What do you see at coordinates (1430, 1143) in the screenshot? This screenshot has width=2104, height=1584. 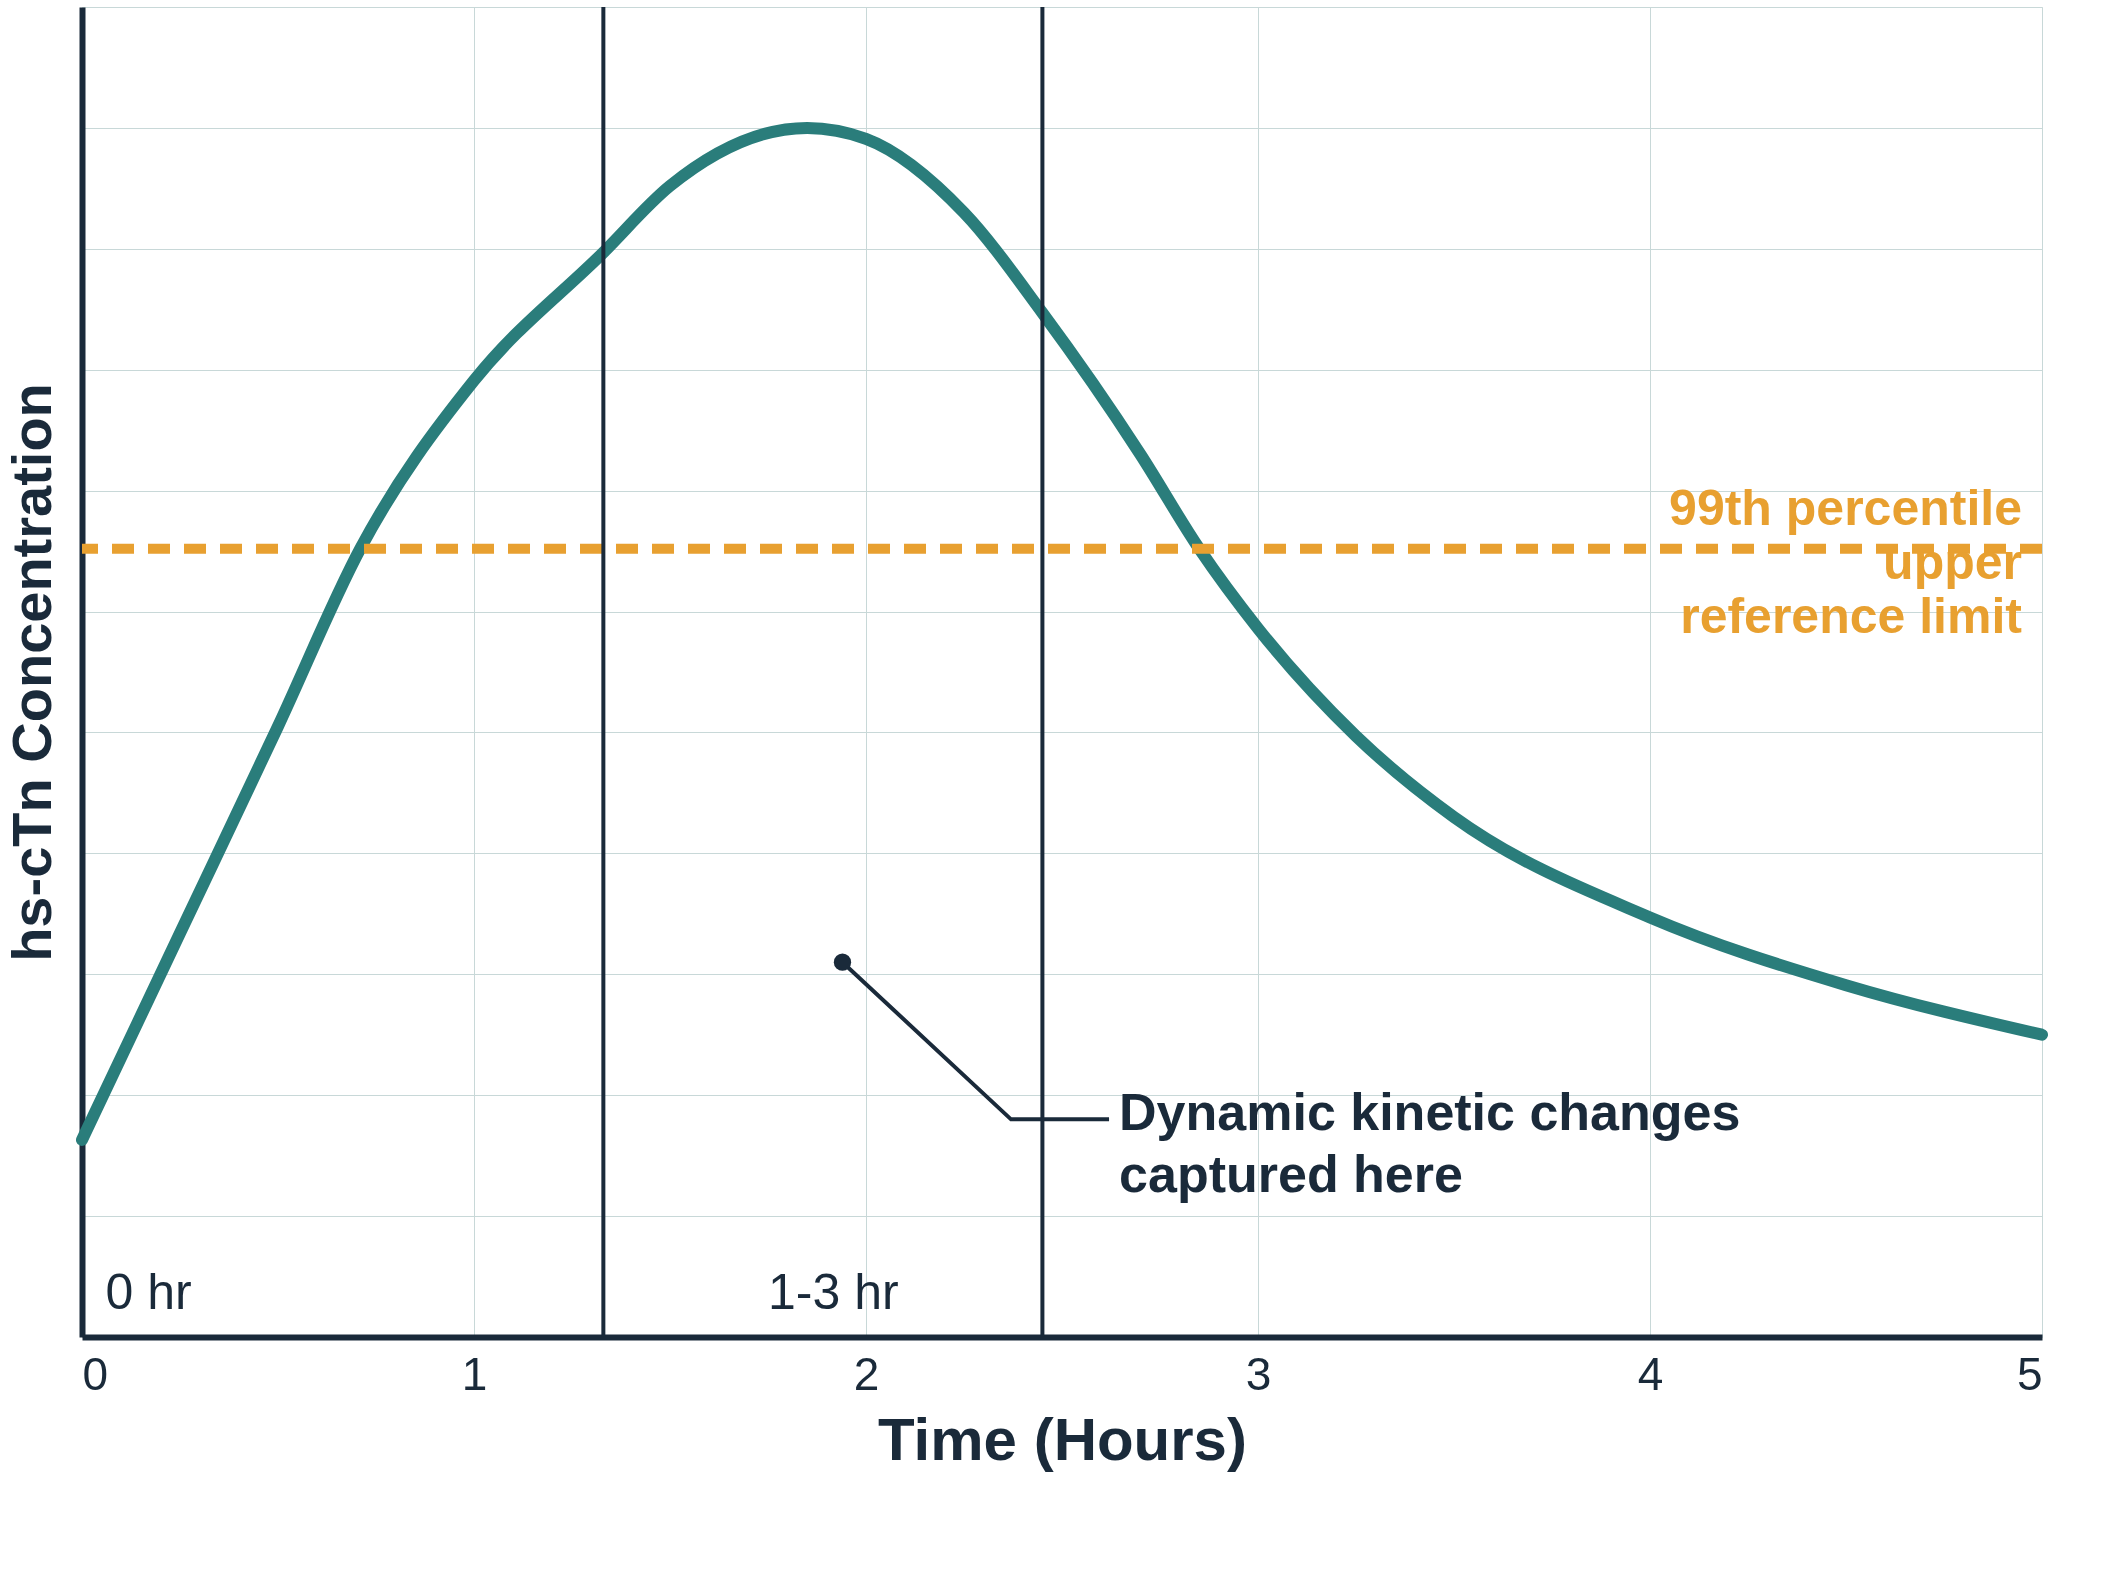 I see `annotation: Dynamic kinetic changes captured here` at bounding box center [1430, 1143].